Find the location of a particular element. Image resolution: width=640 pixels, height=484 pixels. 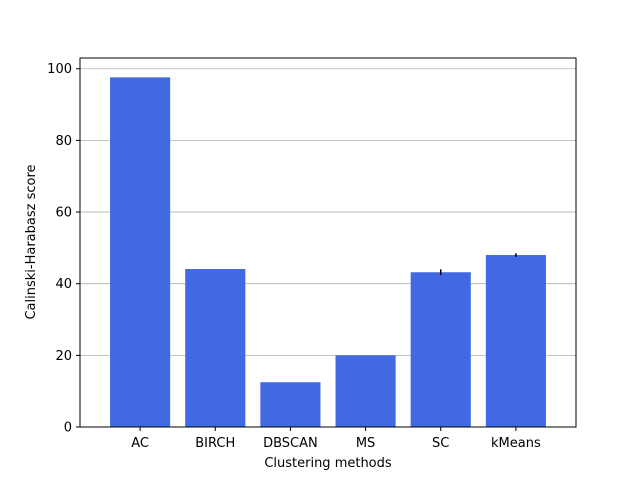

x-axis: AC BIRCH DBSCAN MS SC kMeans is located at coordinates (336, 439).